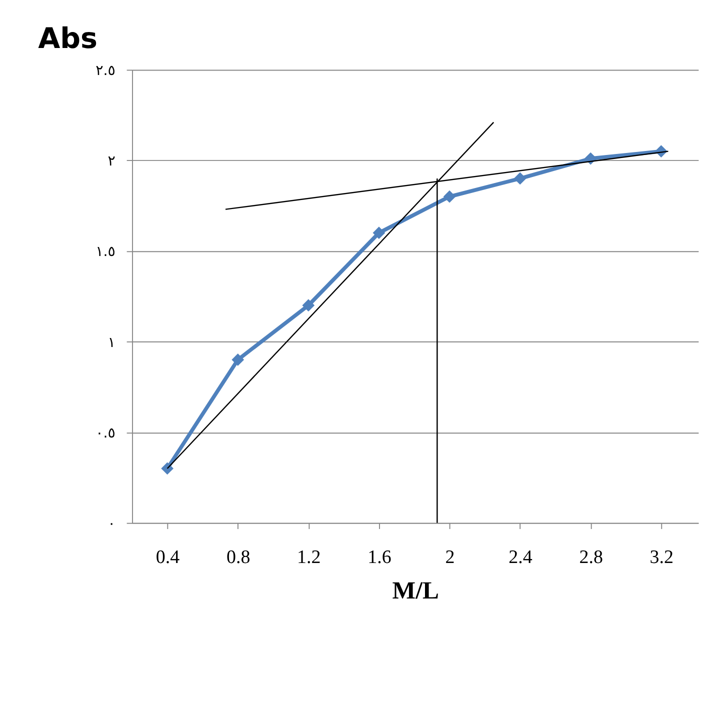  Describe the element at coordinates (112, 342) in the screenshot. I see `y-tick-label: ١` at that location.